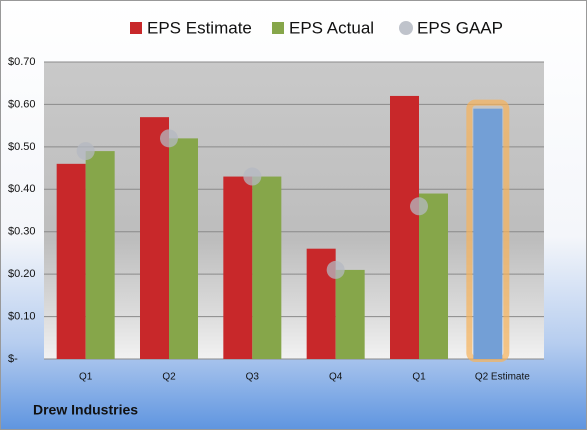 The image size is (587, 435). Describe the element at coordinates (22, 232) in the screenshot. I see `y-tick-label: $0.30` at that location.